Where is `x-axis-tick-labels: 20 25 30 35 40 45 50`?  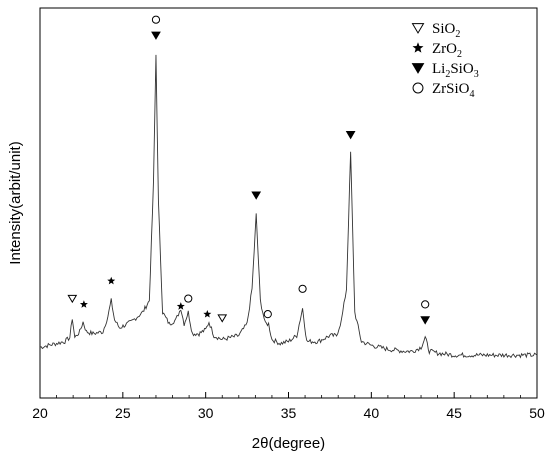 x-axis-tick-labels: 20 25 30 35 40 45 50 is located at coordinates (288, 413).